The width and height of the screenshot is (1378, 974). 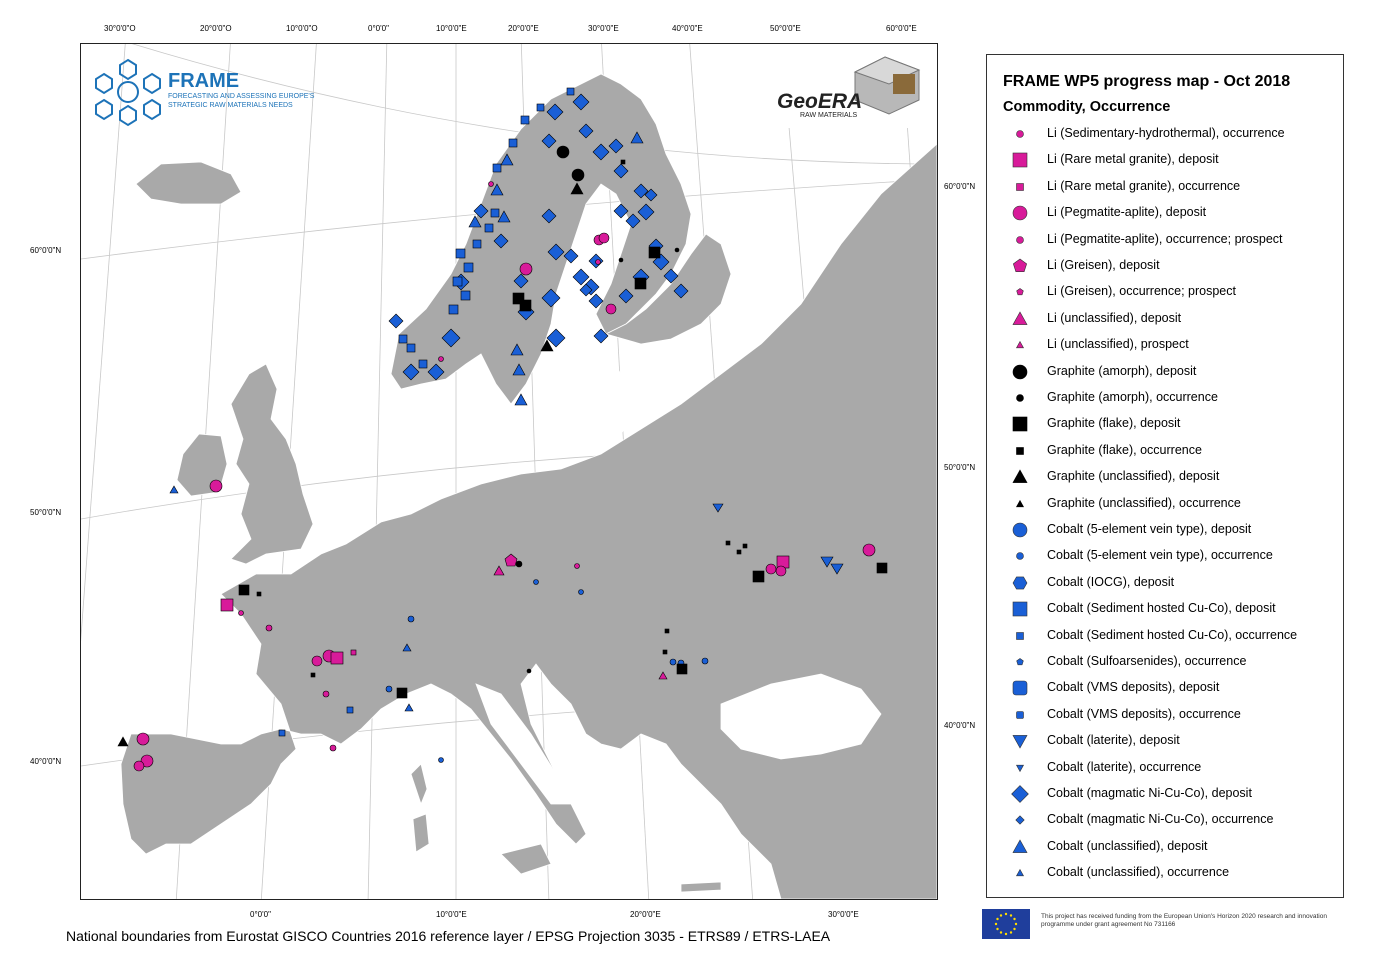 What do you see at coordinates (851, 86) in the screenshot?
I see `georea-logo-box` at bounding box center [851, 86].